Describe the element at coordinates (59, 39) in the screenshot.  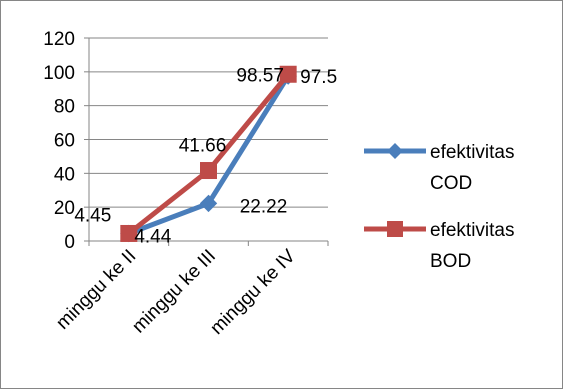
I see `y-tick-label: 120` at that location.